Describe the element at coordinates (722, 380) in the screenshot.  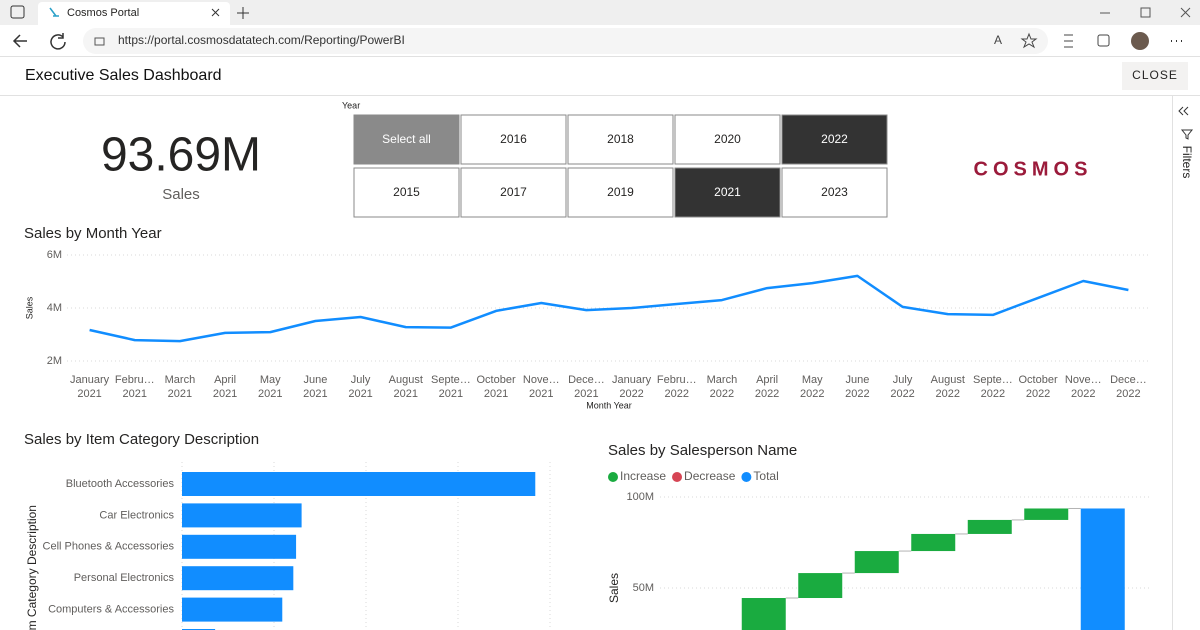
I see `x-tick-label: March` at that location.